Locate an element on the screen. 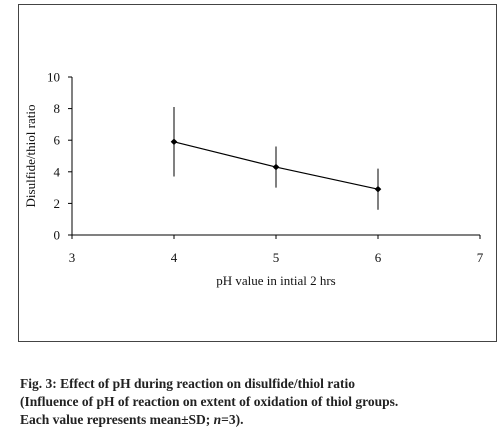 The width and height of the screenshot is (503, 429). y-tick-label: 6 is located at coordinates (57, 140).